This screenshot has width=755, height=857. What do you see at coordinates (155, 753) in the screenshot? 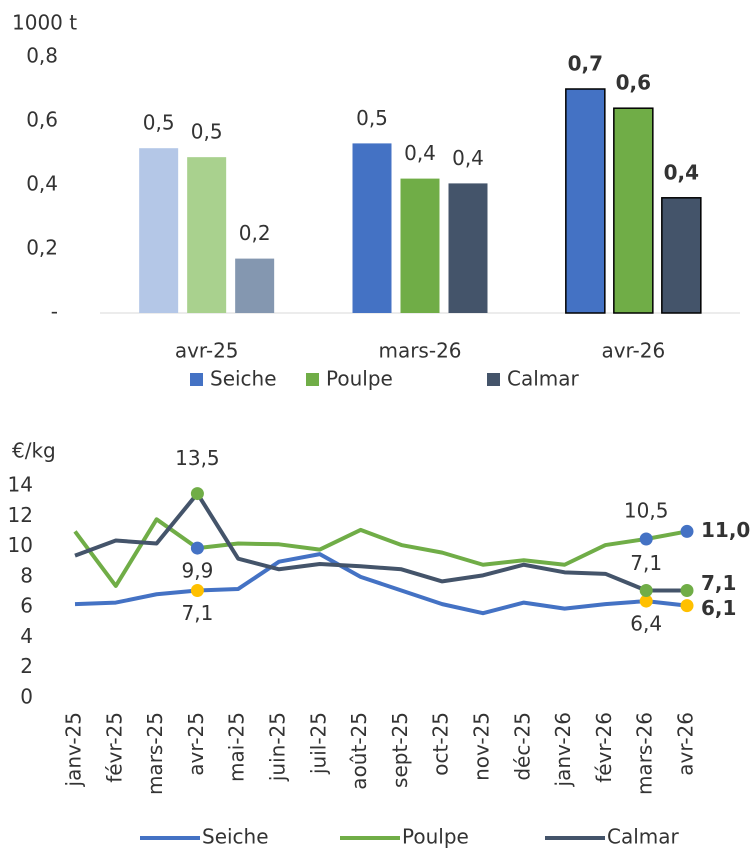
I see `x-tick-label: mars-25` at bounding box center [155, 753].